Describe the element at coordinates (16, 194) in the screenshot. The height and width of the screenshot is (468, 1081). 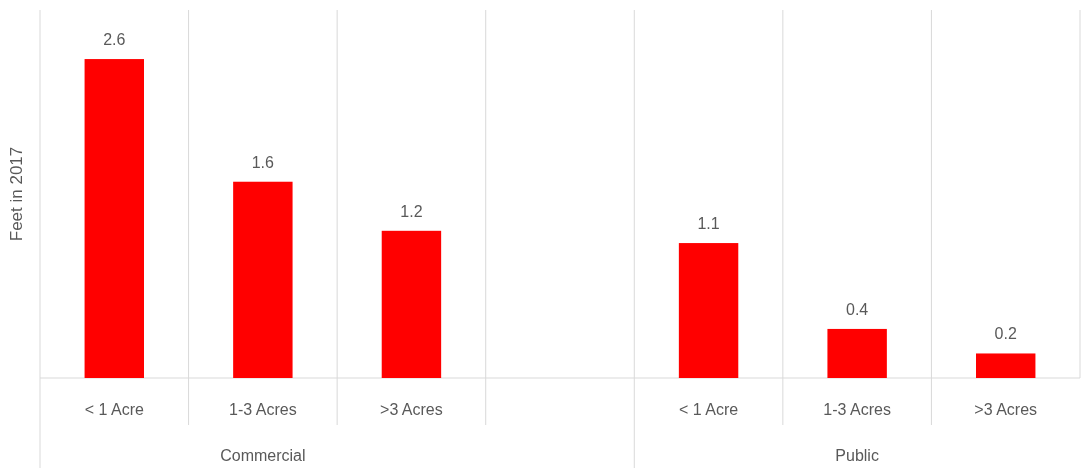
I see `y-axis-title: Feet in 2017` at that location.